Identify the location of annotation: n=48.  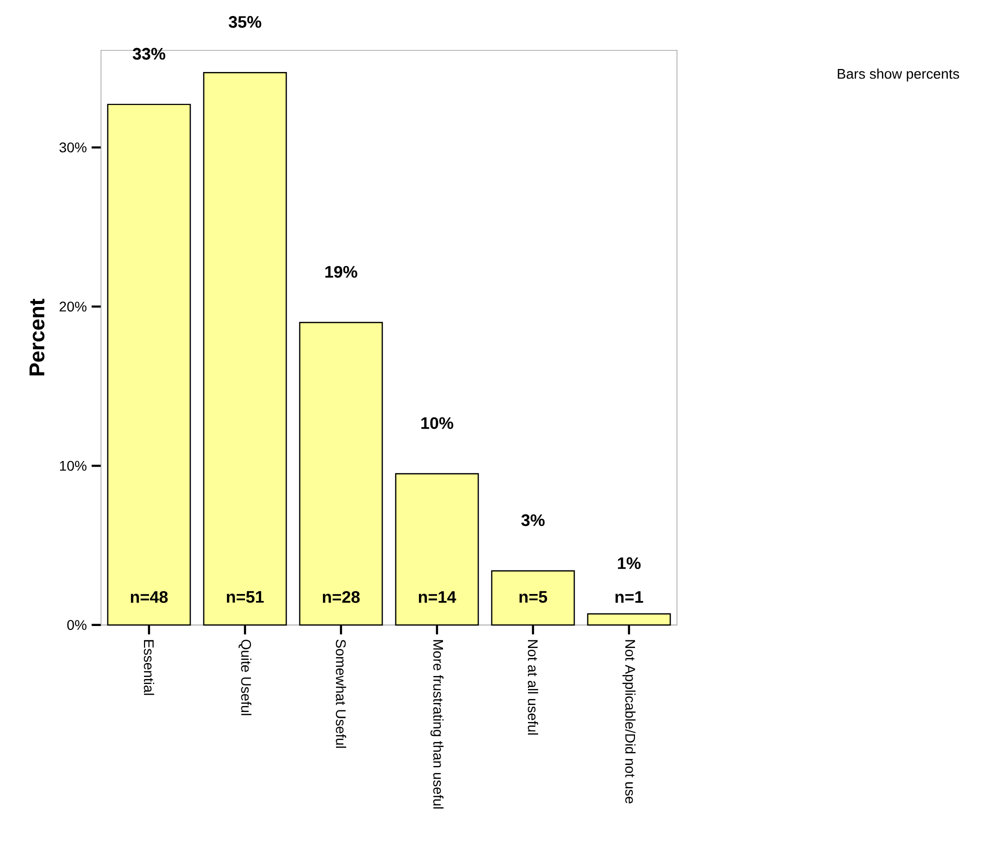
(149, 597).